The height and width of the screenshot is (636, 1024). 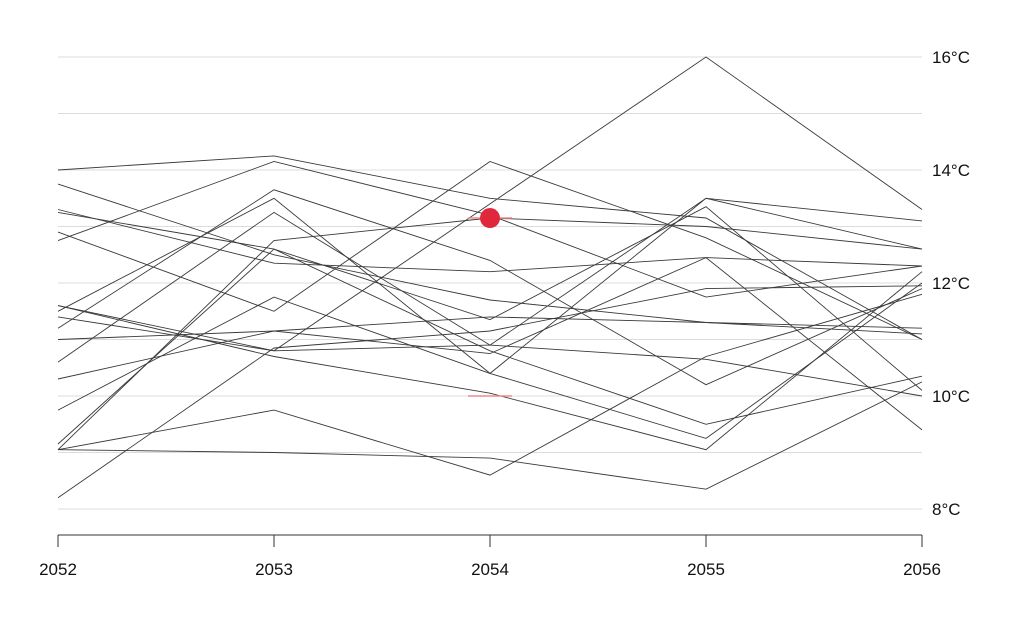 I want to click on y-tick-label-14: 14°C, so click(x=951, y=170).